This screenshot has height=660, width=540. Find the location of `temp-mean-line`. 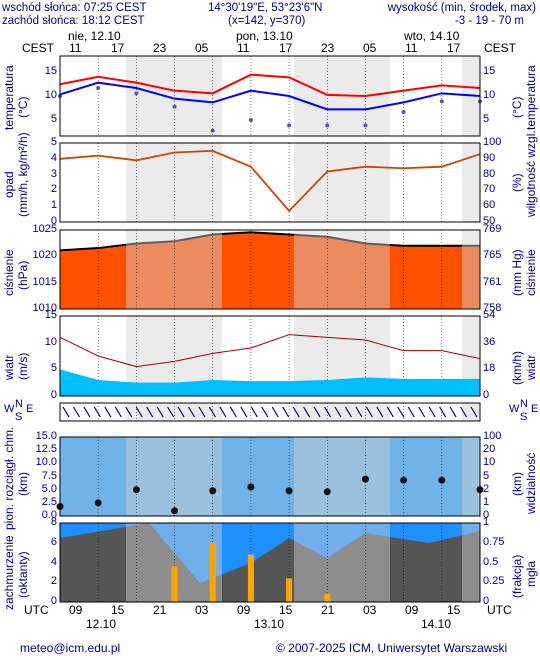

temp-mean-line is located at coordinates (270, 96).